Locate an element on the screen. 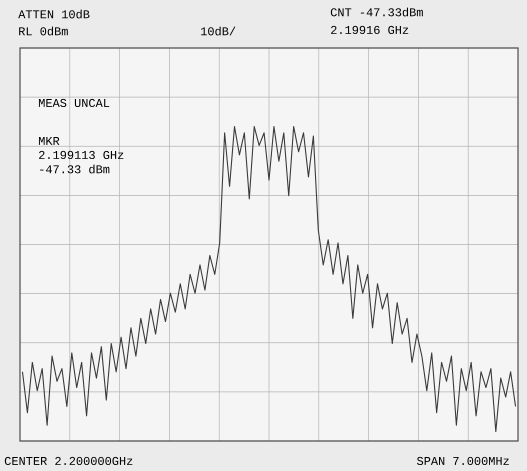  annotation: 2.199113 GHz is located at coordinates (81, 155).